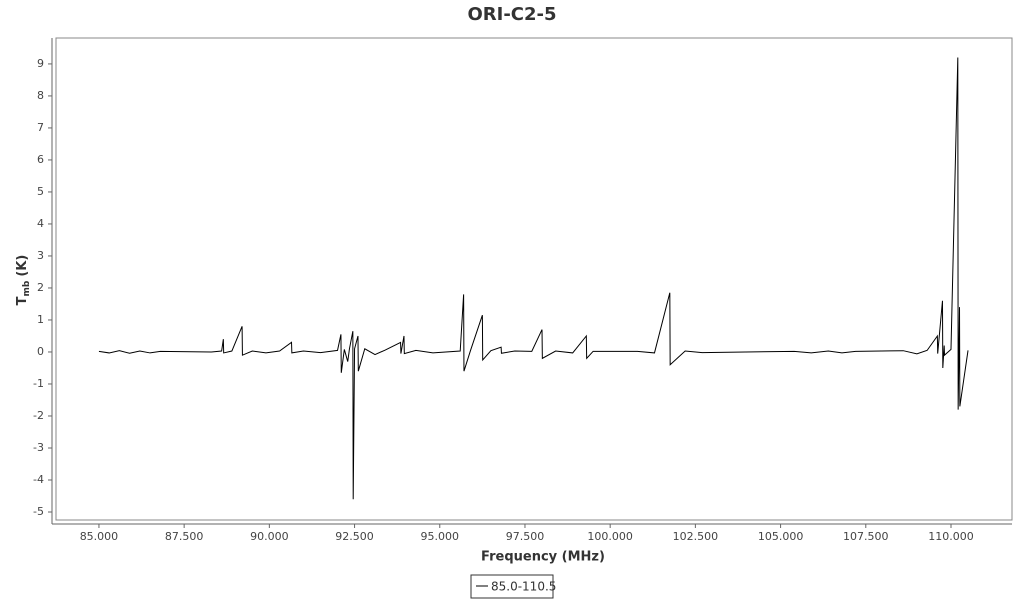  Describe the element at coordinates (40, 159) in the screenshot. I see `y-tick-label: 6` at that location.